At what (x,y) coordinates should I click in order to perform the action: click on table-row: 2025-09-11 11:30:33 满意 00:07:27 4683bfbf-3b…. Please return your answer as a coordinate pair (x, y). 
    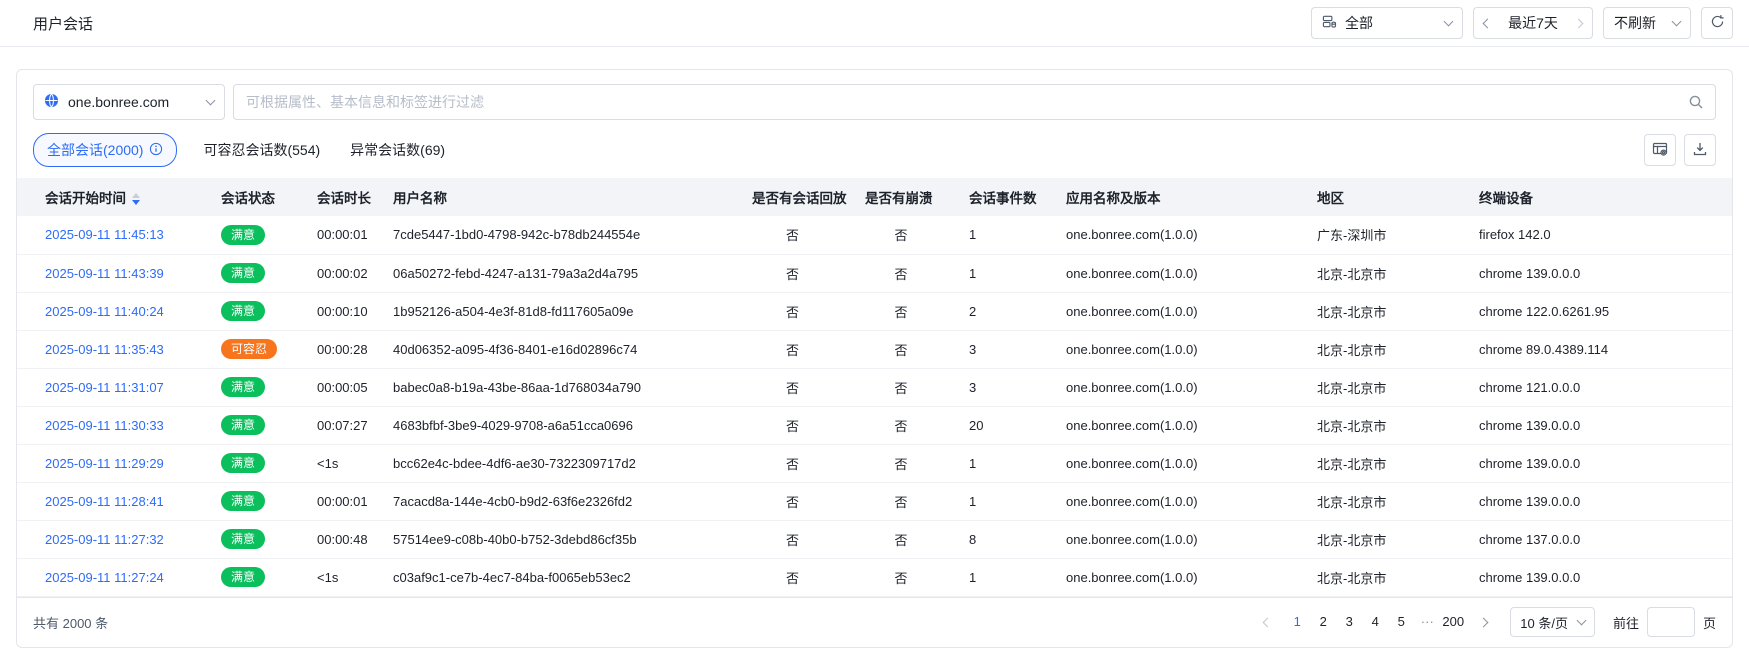
    Looking at the image, I should click on (874, 425).